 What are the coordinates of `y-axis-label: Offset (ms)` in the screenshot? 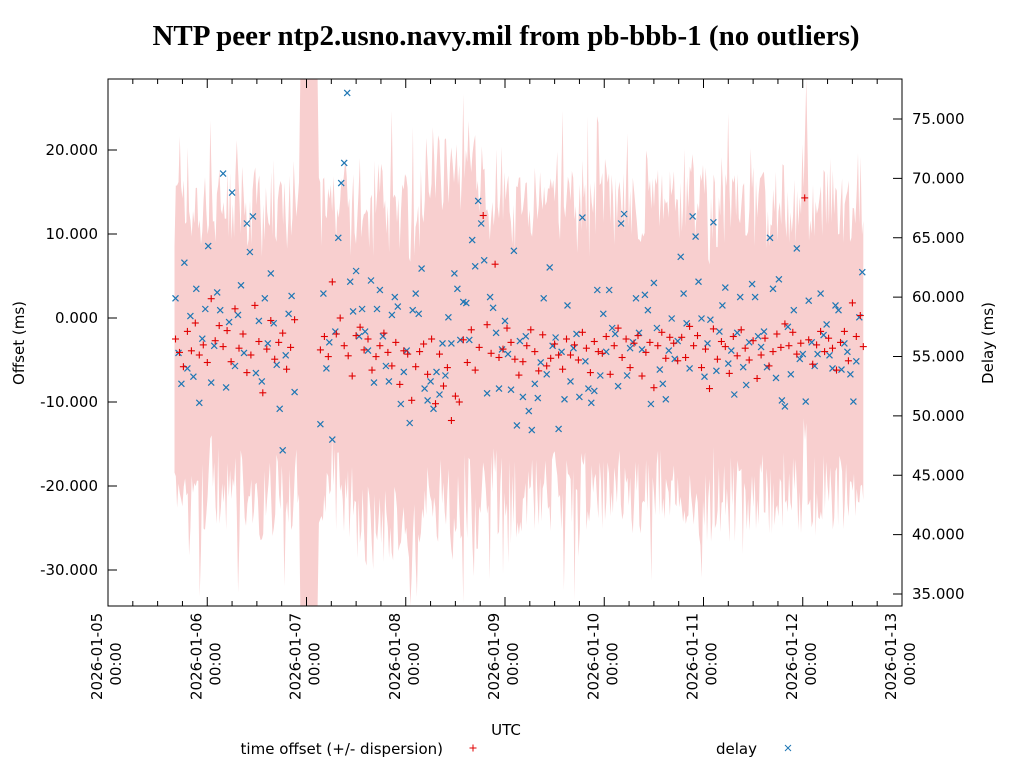 It's located at (19, 343).